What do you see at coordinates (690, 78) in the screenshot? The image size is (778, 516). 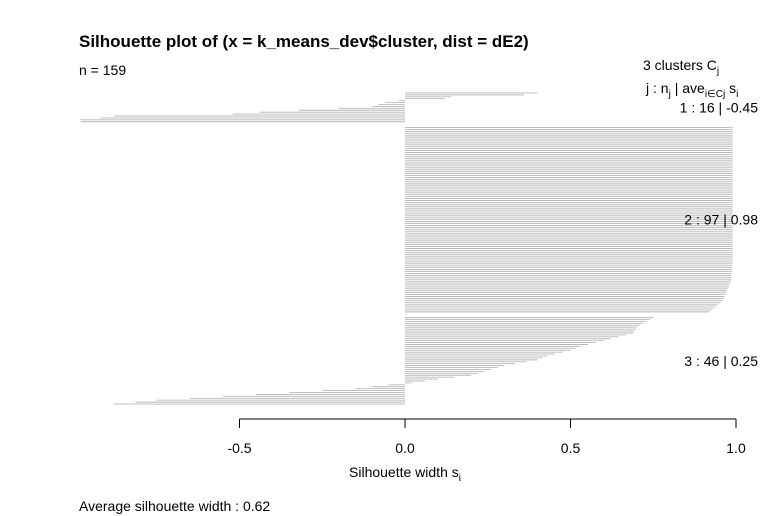 I see `legend-header: 3 clusters Cj j : nj | avei∈Cj si` at bounding box center [690, 78].